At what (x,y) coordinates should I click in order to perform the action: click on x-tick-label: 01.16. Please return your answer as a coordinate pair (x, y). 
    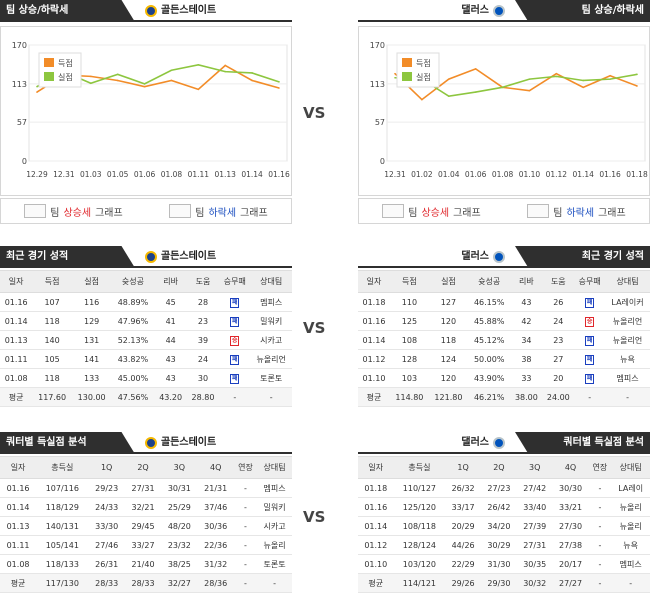
    Looking at the image, I should click on (279, 174).